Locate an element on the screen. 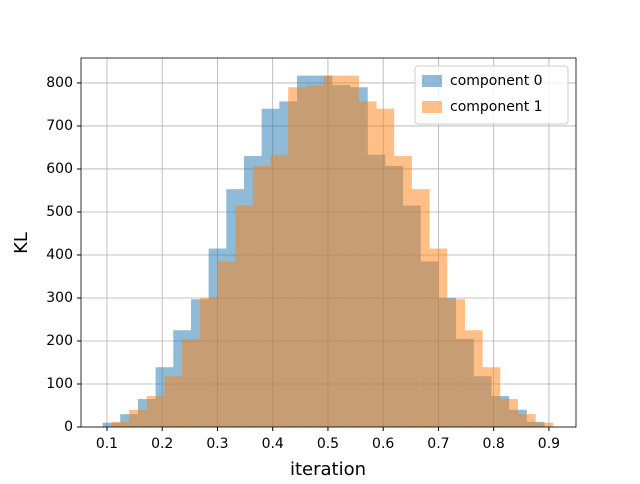  x-tick-label: 0.4 is located at coordinates (273, 444).